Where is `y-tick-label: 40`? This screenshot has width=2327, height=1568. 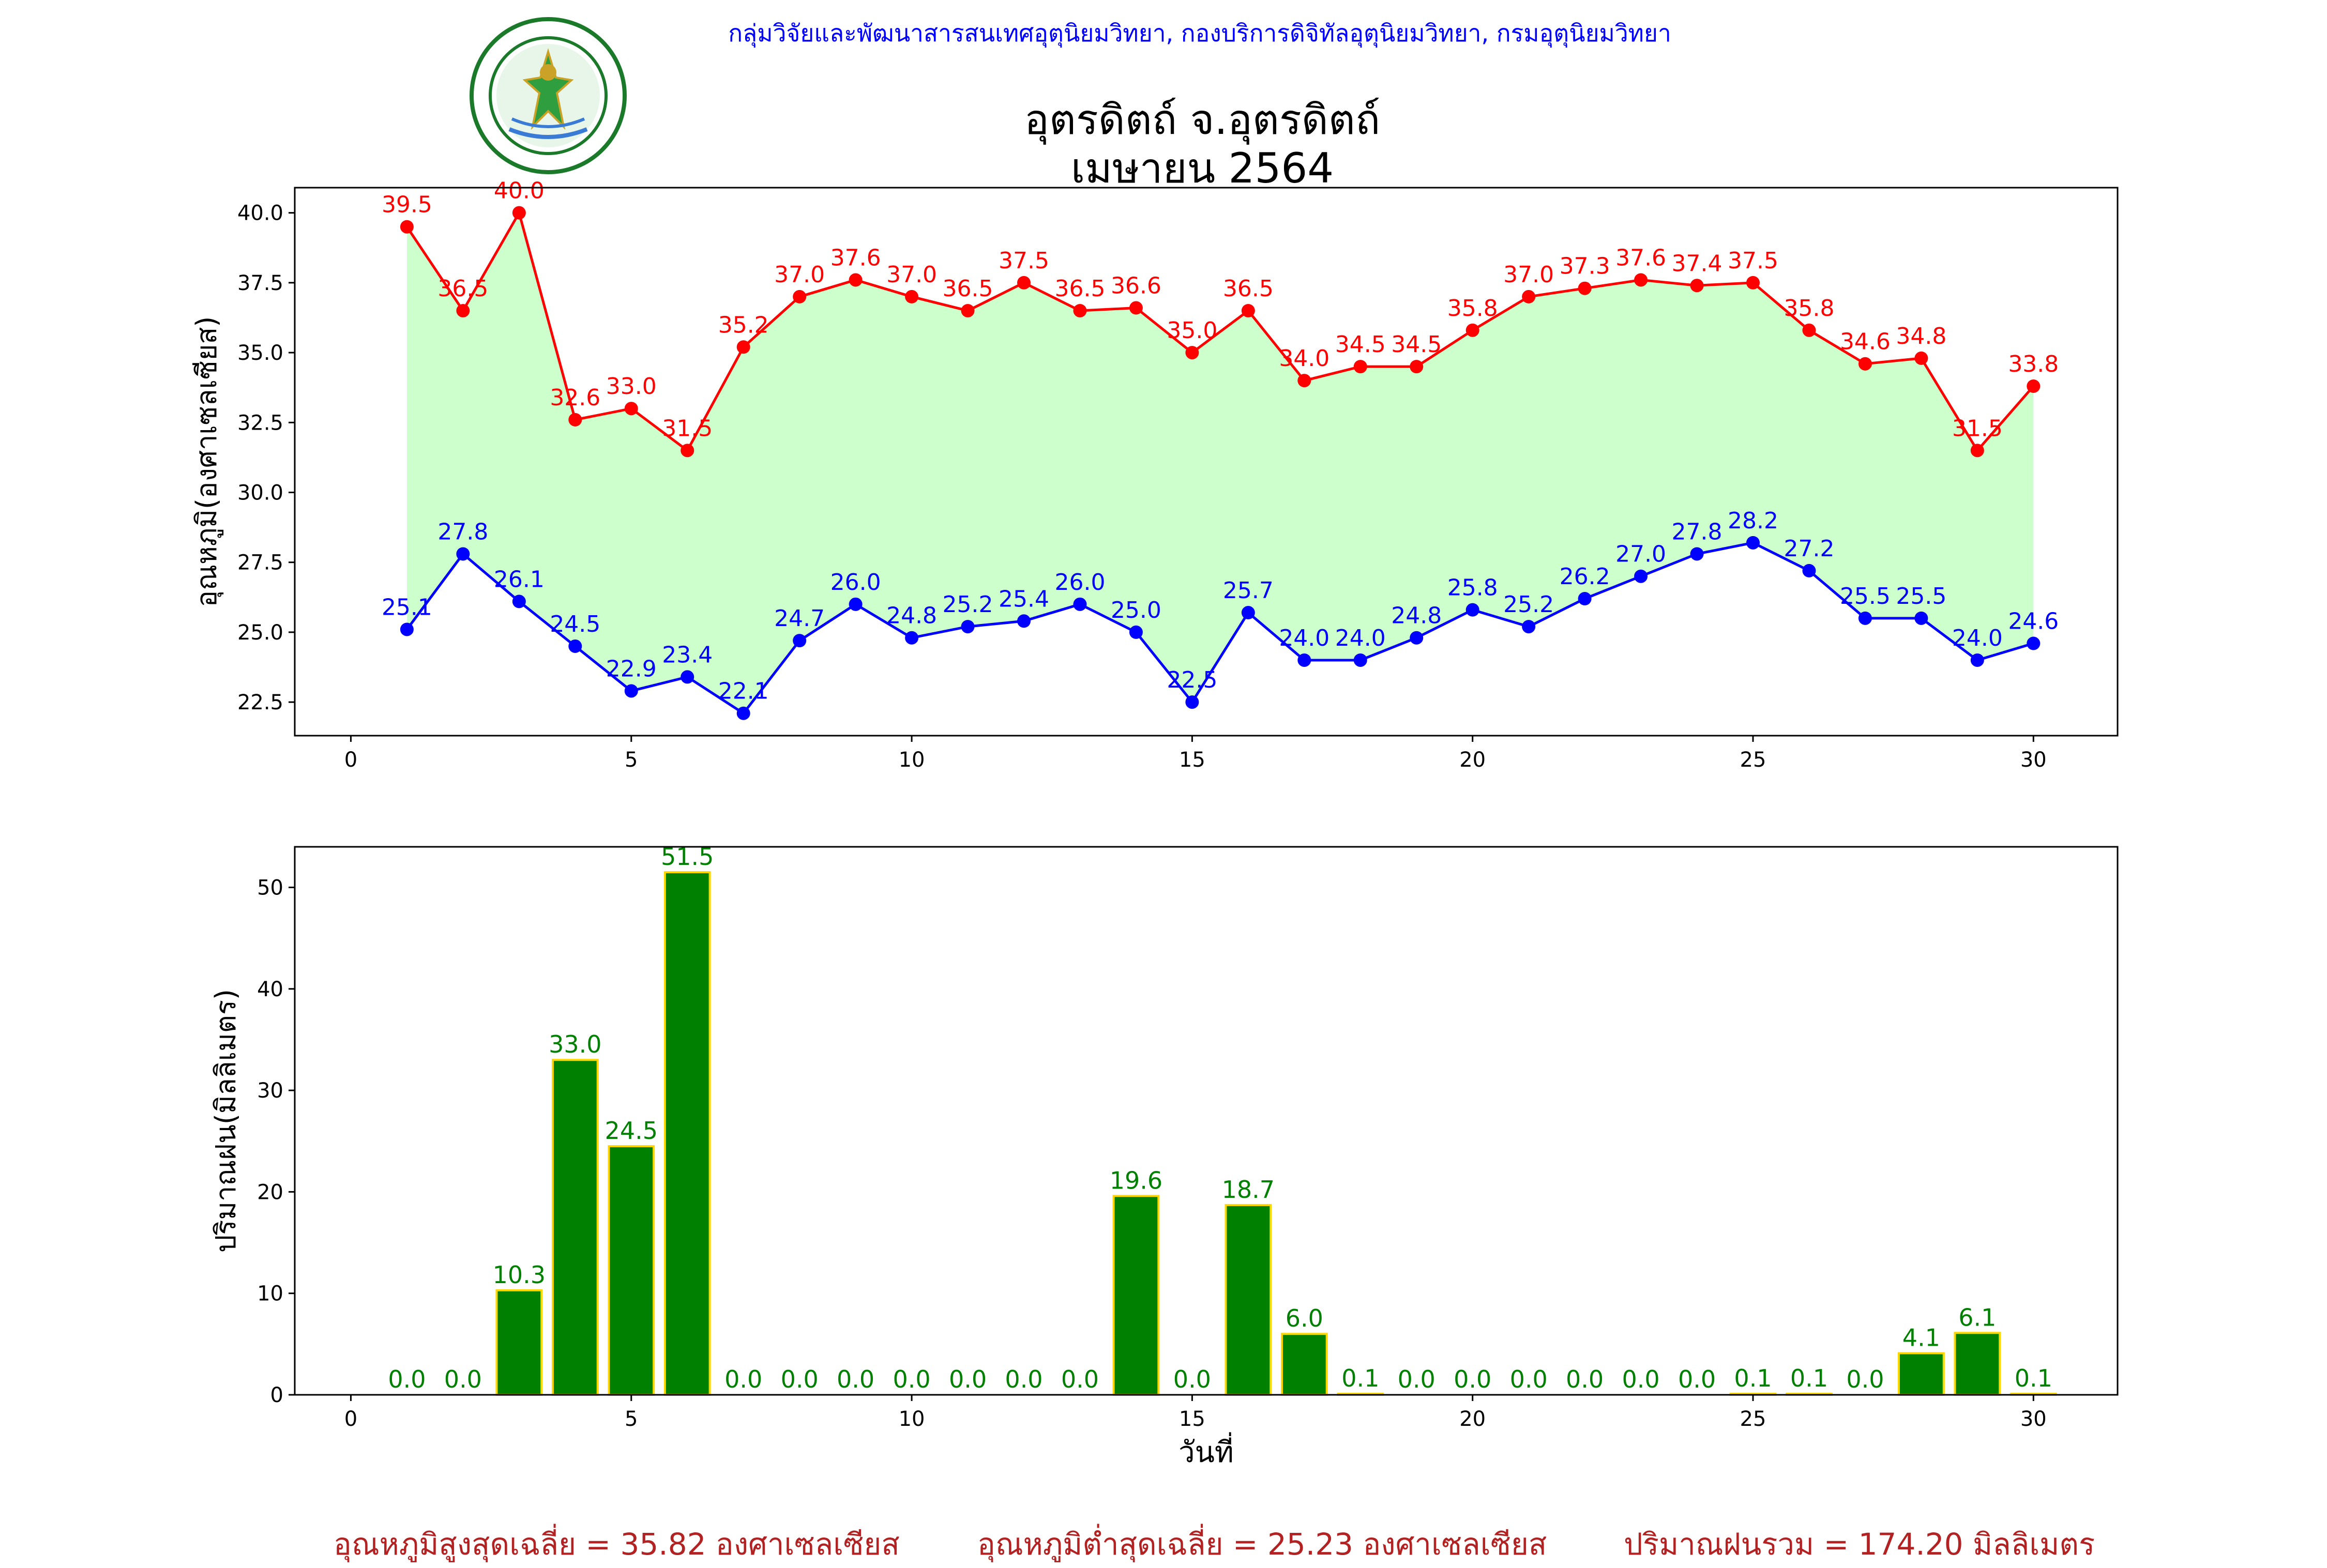
y-tick-label: 40 is located at coordinates (270, 989).